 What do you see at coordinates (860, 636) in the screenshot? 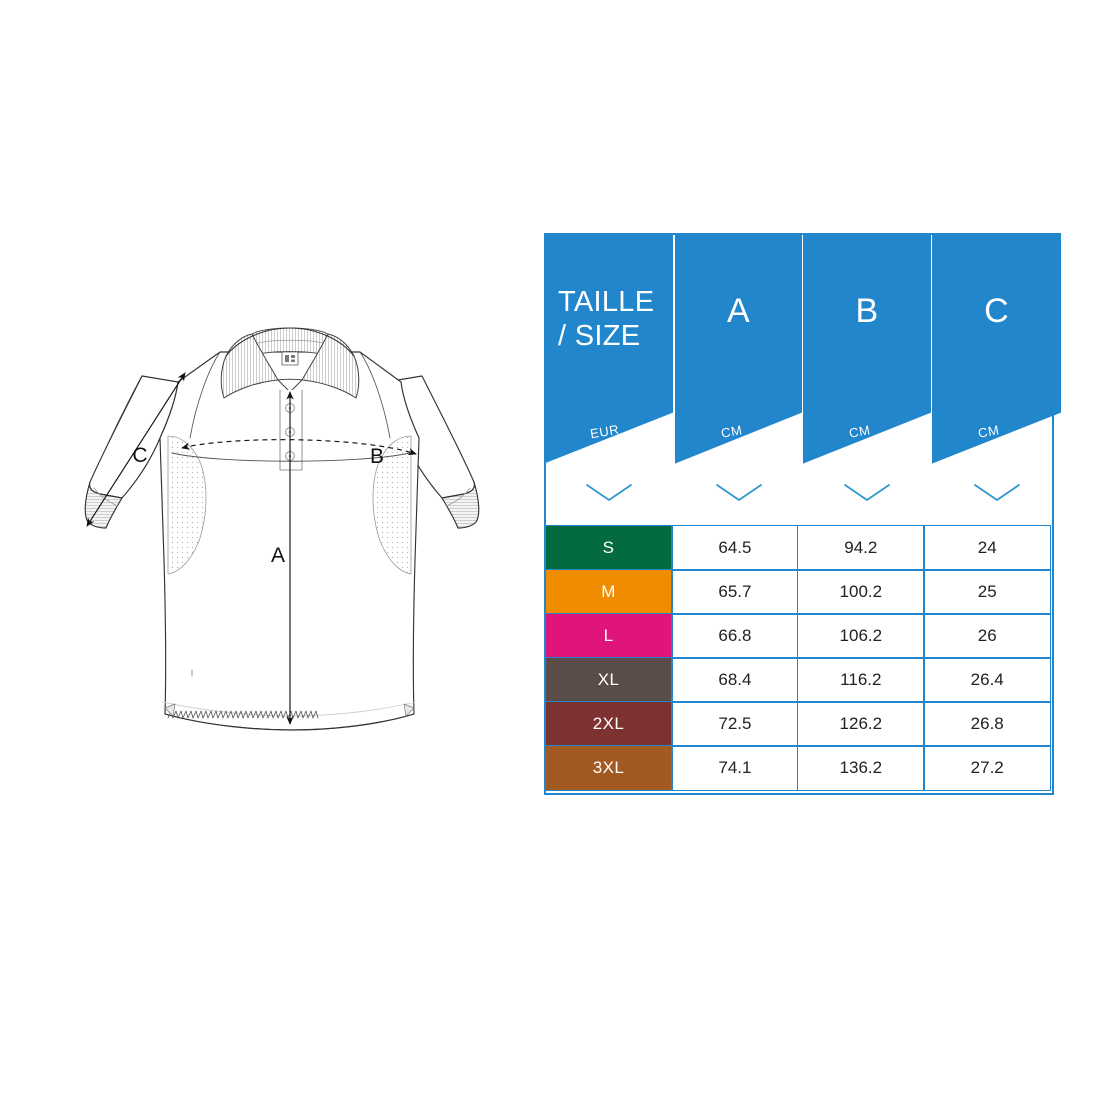
I see `measurement-cell-b: 106.2` at bounding box center [860, 636].